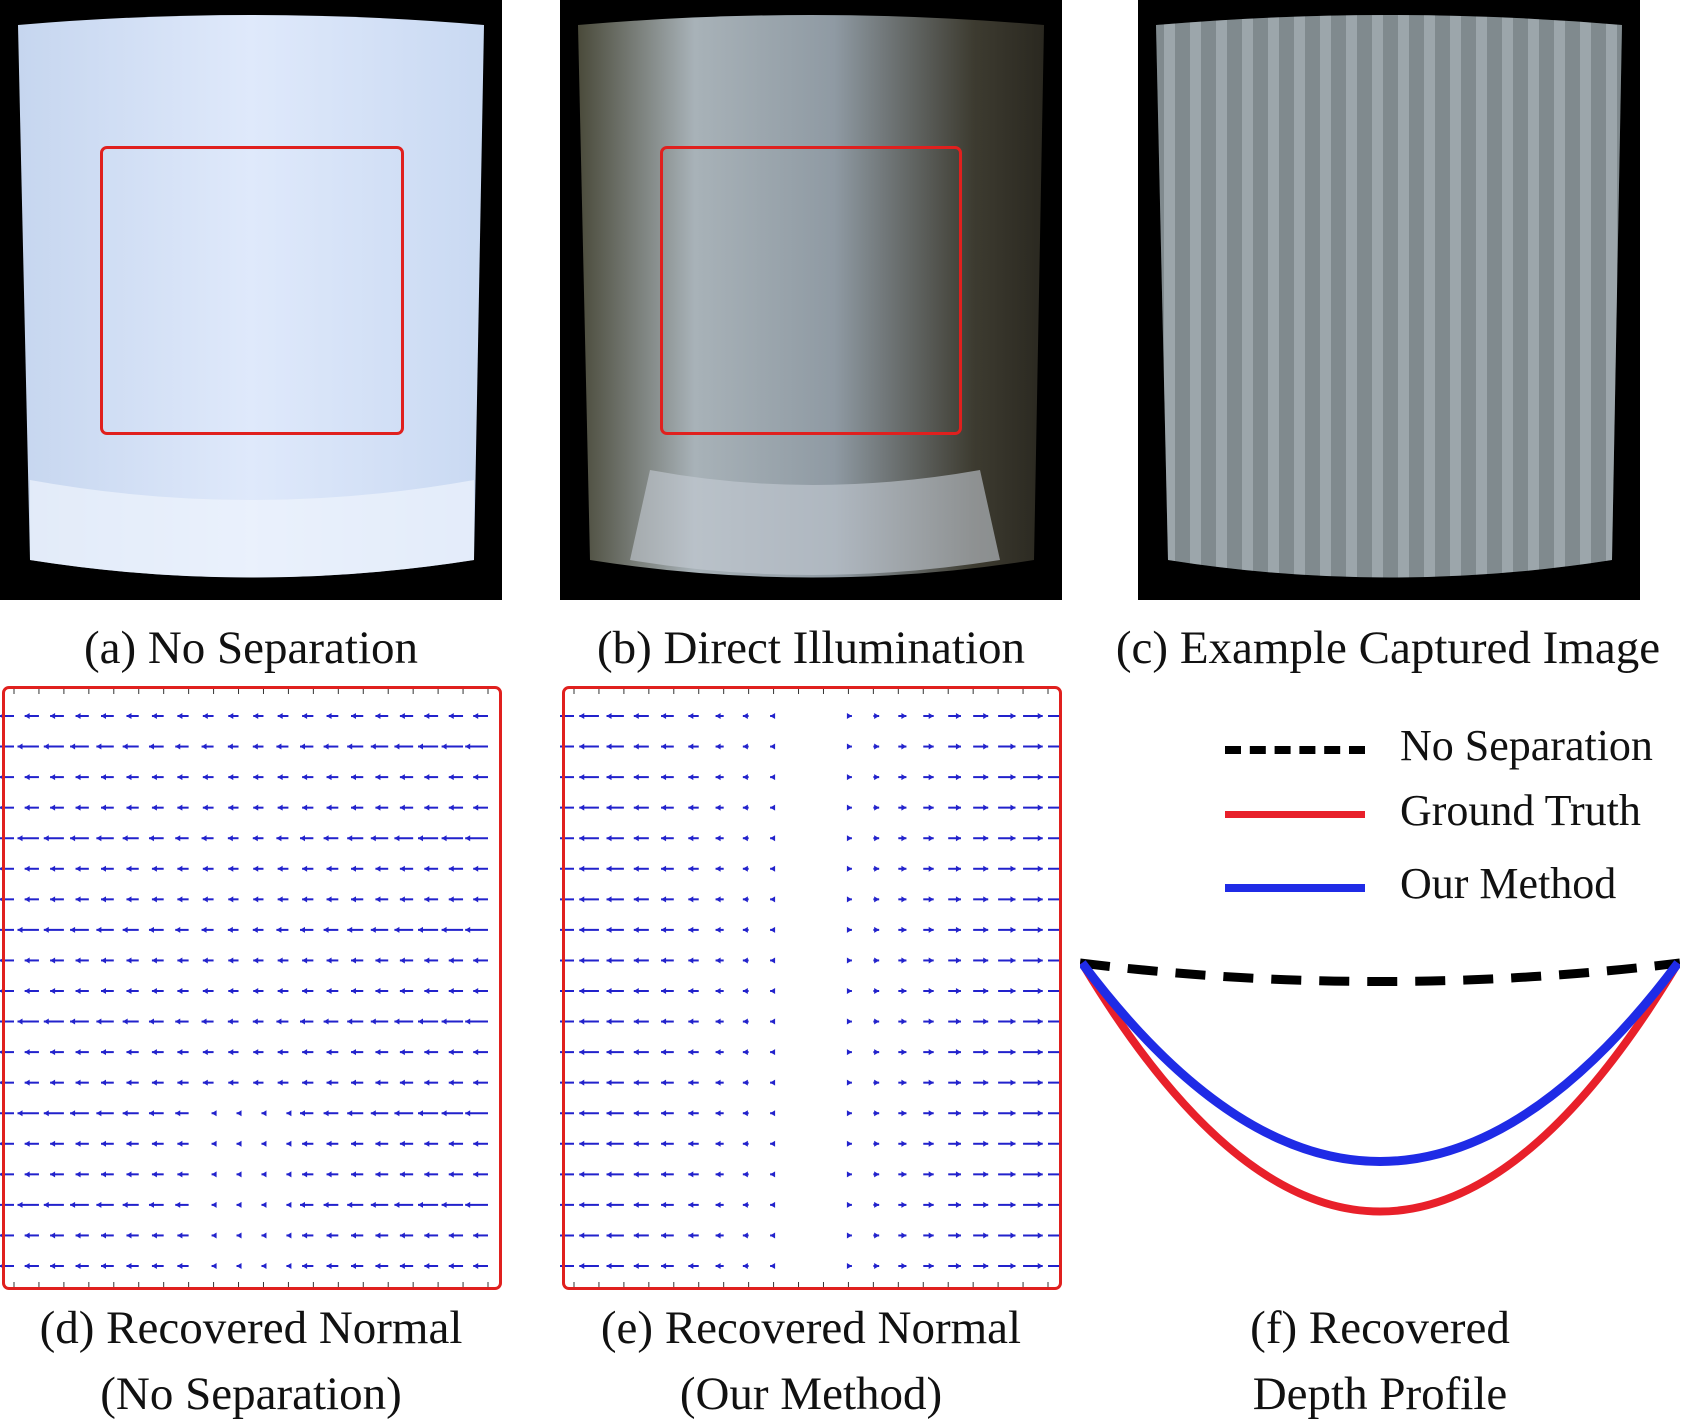 This screenshot has height=1425, width=1696. Describe the element at coordinates (1526, 745) in the screenshot. I see `legend-label-no-separation: No Separation` at that location.